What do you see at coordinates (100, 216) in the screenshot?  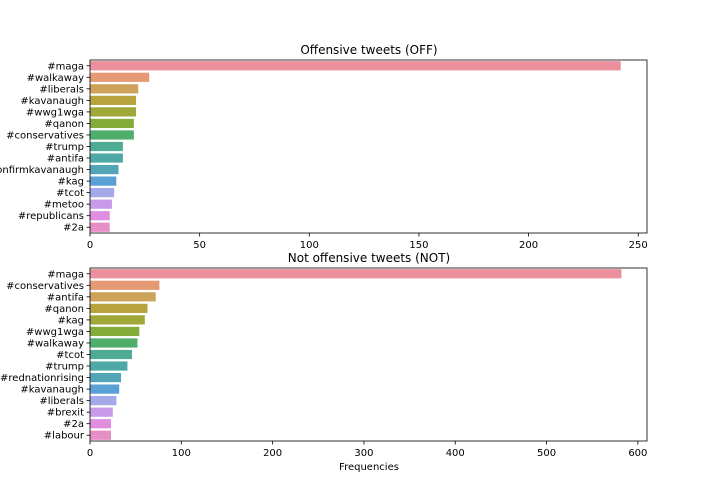 I see `bar-republicans` at bounding box center [100, 216].